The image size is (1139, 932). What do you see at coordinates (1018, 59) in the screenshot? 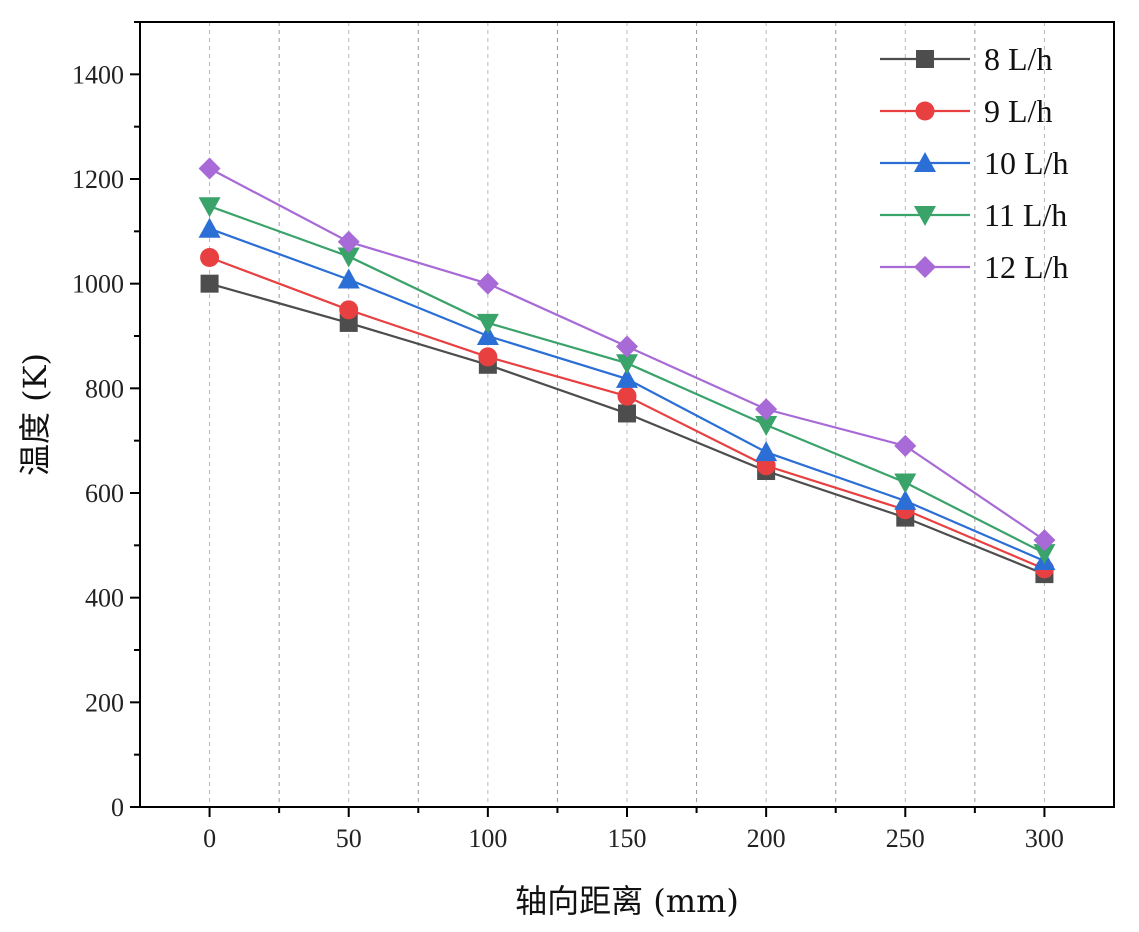
I see `legend-label: 8 L/h` at bounding box center [1018, 59].